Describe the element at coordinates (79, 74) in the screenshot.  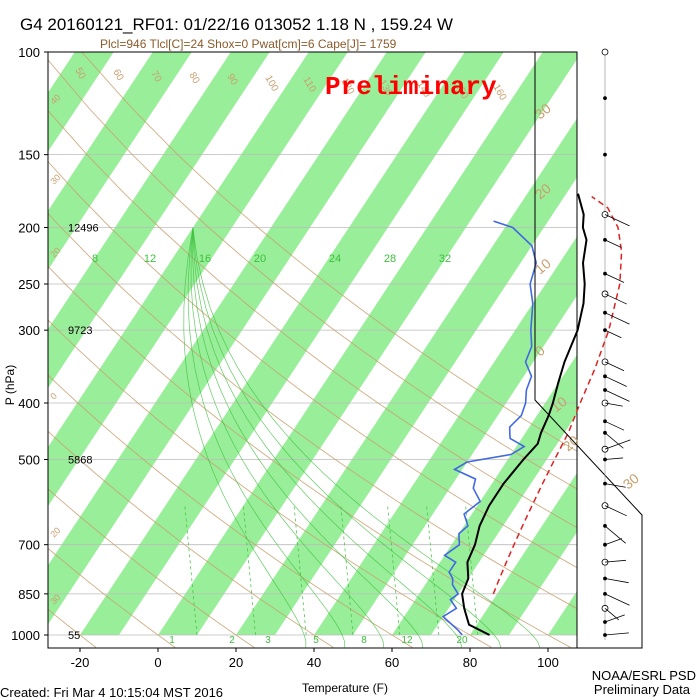
I see `isotherm-label: 50` at that location.